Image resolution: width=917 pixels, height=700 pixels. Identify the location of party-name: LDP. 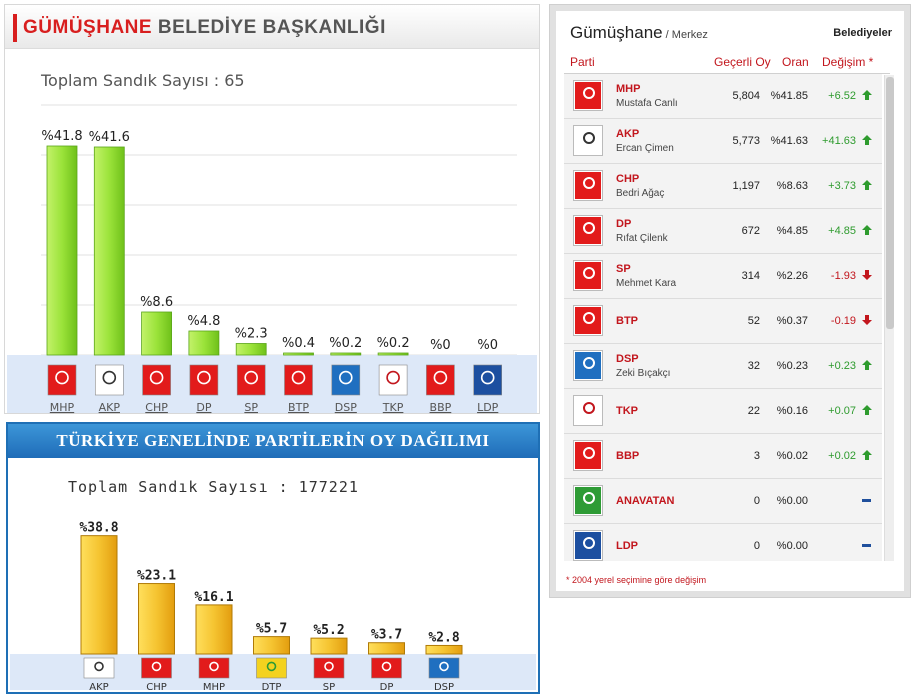
(627, 546).